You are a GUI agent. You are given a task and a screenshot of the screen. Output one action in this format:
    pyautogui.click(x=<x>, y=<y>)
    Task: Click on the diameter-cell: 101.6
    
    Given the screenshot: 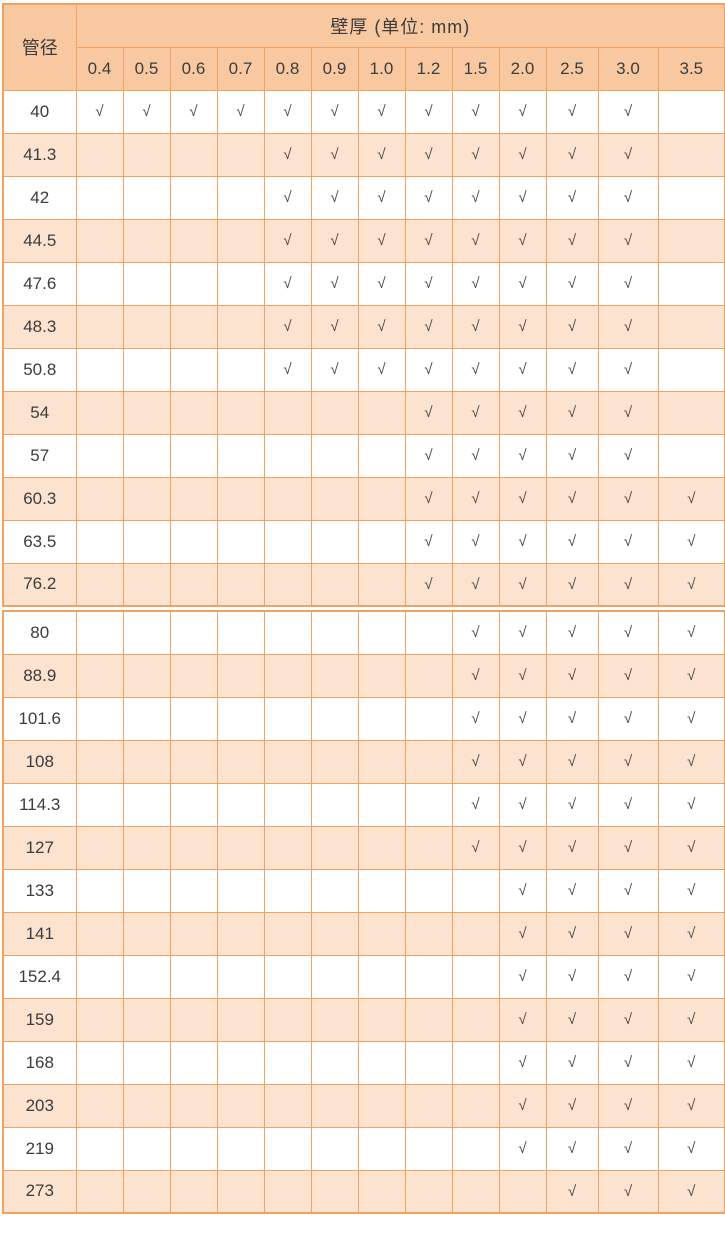 What is the action you would take?
    pyautogui.click(x=39, y=718)
    